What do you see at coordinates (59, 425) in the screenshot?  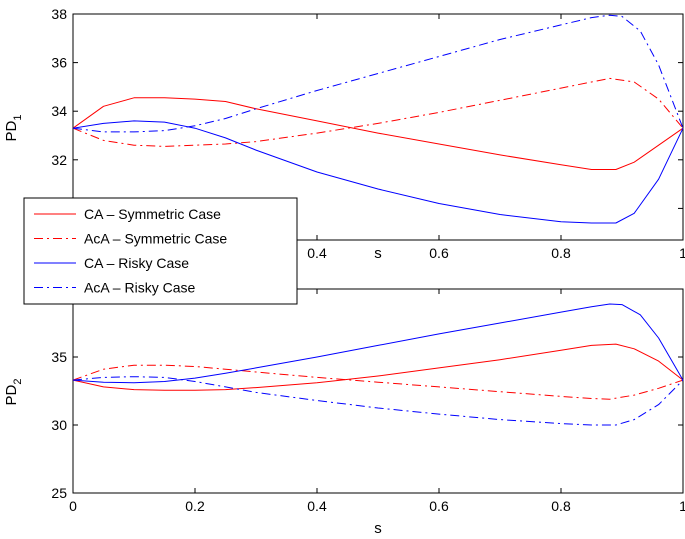 I see `bottom-y-tick-label: 30` at bounding box center [59, 425].